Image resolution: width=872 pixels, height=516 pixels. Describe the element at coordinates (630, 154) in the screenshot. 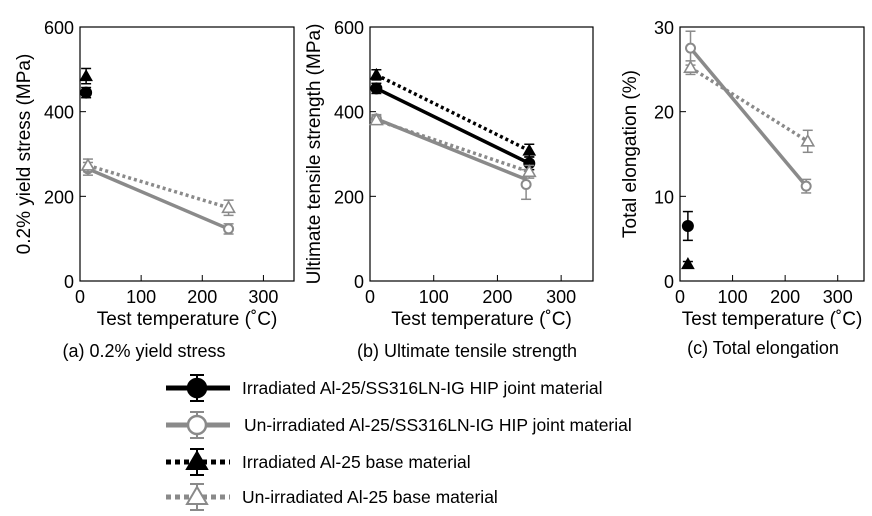

I see `y-axis-label: Total elongation (%)` at that location.